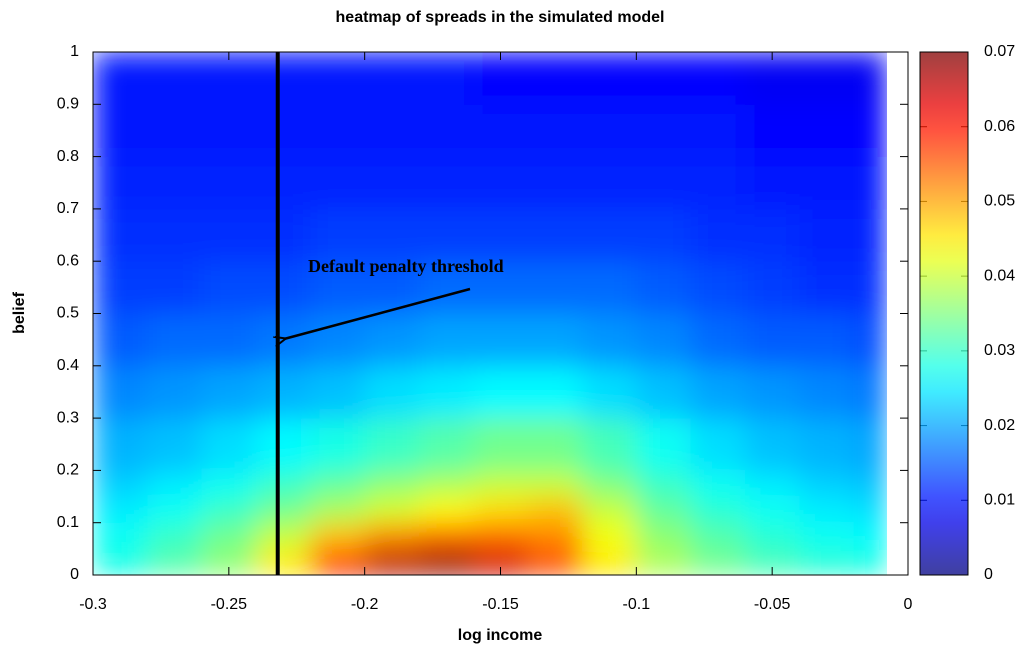 The image size is (1027, 651). Describe the element at coordinates (68, 156) in the screenshot. I see `y-tick-label: 0.8` at that location.